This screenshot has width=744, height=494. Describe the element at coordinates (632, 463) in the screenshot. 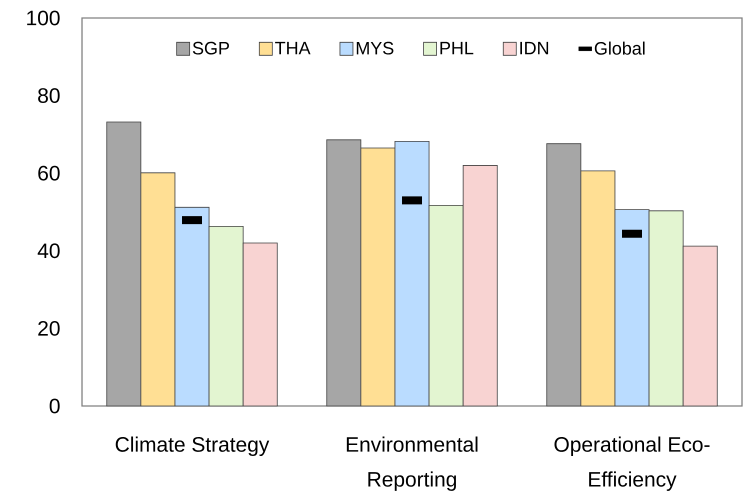

I see `x-tick-label: Operational Eco-Efficiency` at that location.